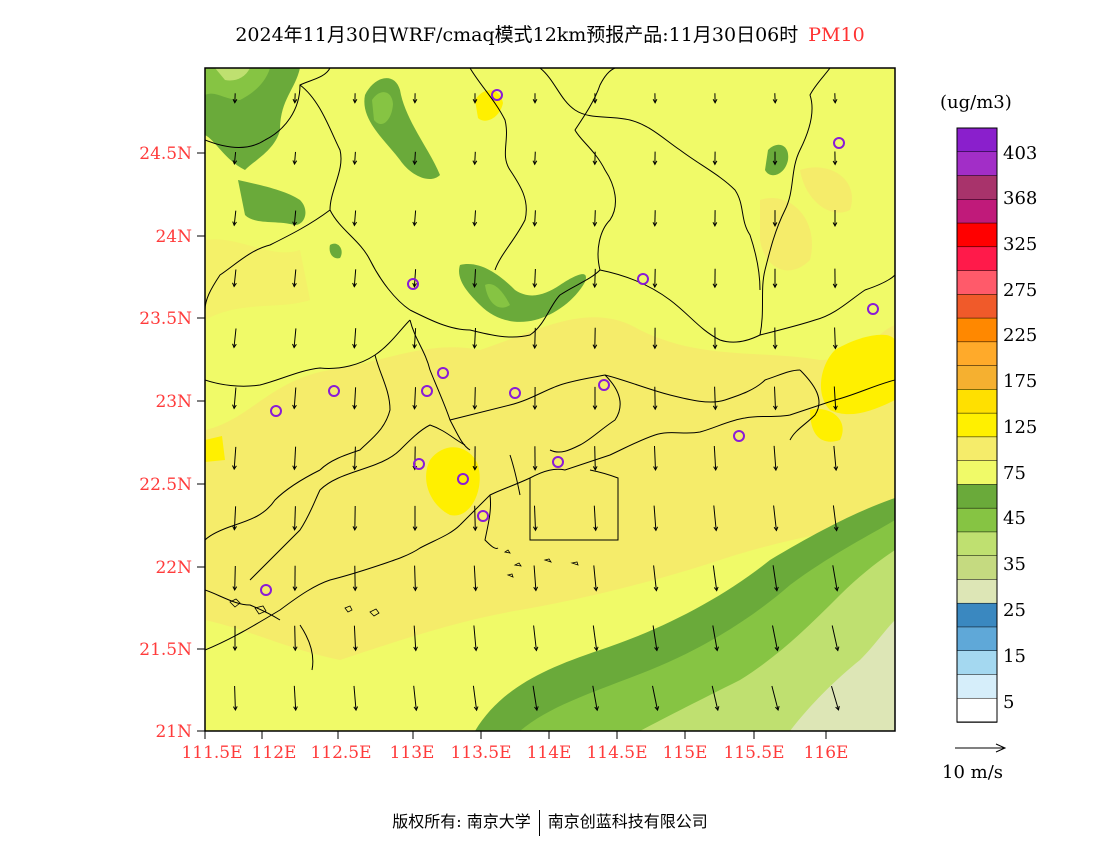  What do you see at coordinates (1020, 335) in the screenshot?
I see `colorbar-label: 225` at bounding box center [1020, 335].